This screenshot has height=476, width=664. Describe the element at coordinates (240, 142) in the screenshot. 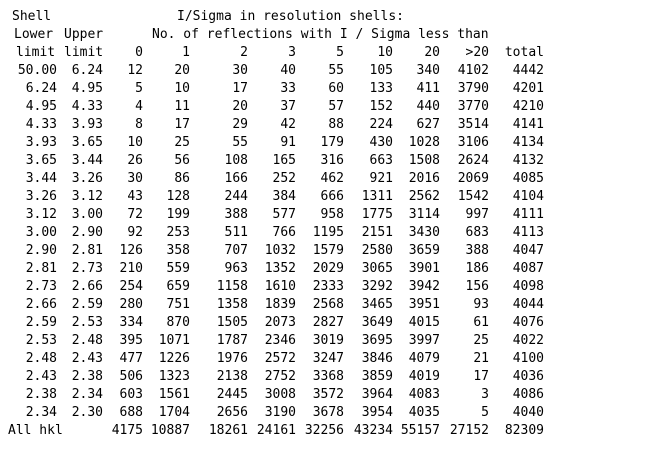

I see `count-cell: 55` at that location.